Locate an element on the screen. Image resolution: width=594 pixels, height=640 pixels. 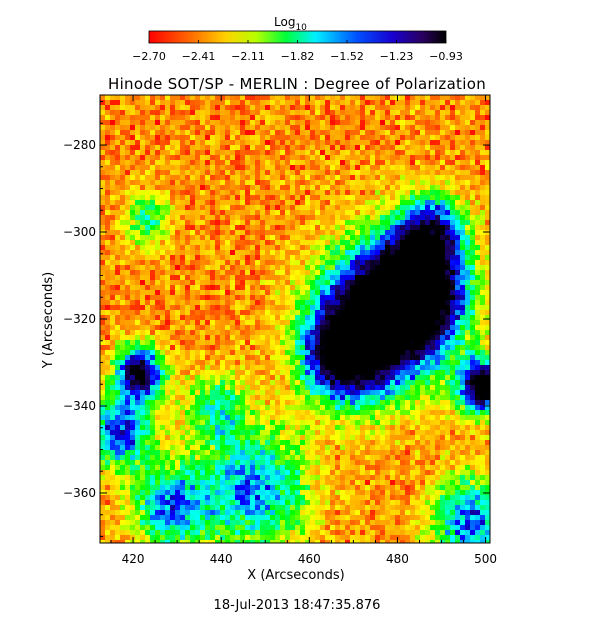
x-tick-label: 500 is located at coordinates (485, 559).